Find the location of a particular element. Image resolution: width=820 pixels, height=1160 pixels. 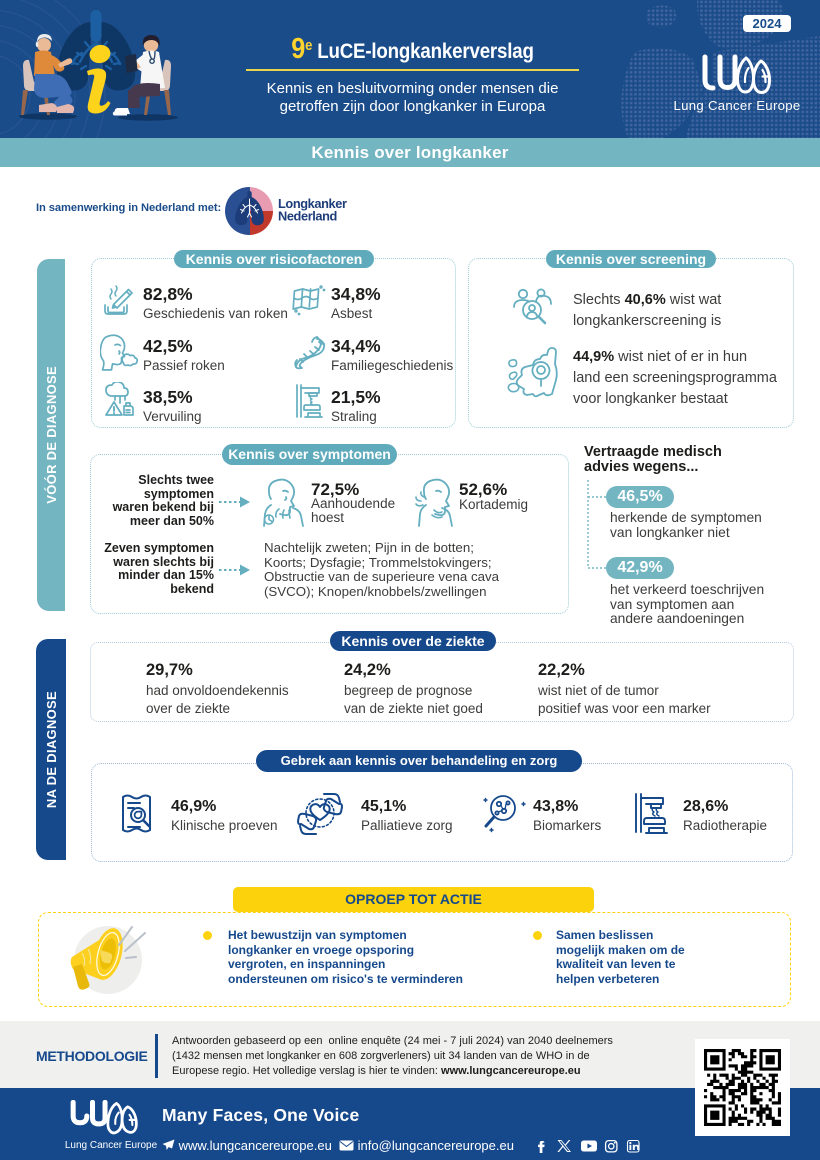

svg-text: Longkanker is located at coordinates (312, 203).